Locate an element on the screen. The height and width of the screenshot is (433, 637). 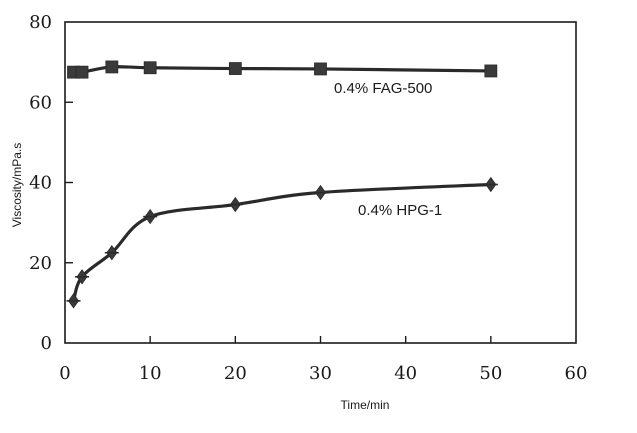
y-tick-label: 0 is located at coordinates (46, 343).